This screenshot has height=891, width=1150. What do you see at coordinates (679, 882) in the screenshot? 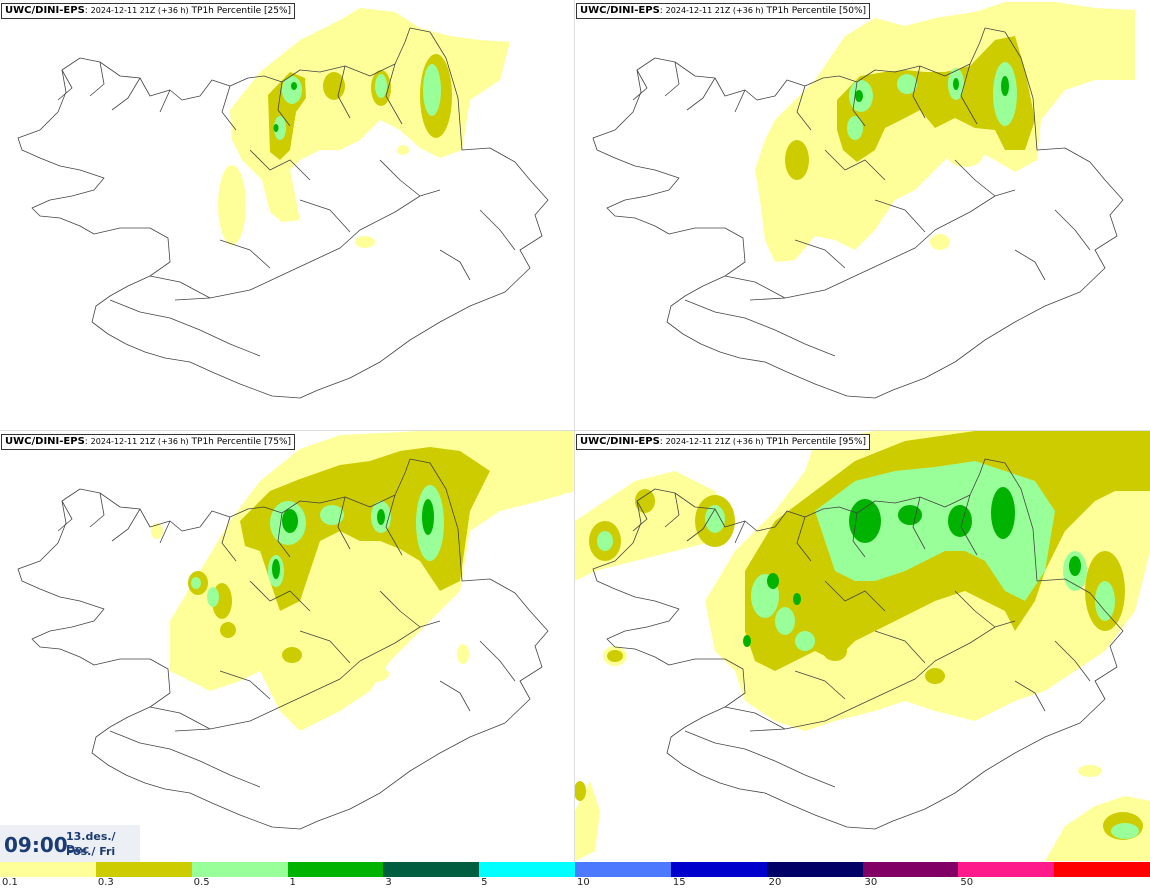
I see `legend-tick-label: 15` at bounding box center [679, 882].